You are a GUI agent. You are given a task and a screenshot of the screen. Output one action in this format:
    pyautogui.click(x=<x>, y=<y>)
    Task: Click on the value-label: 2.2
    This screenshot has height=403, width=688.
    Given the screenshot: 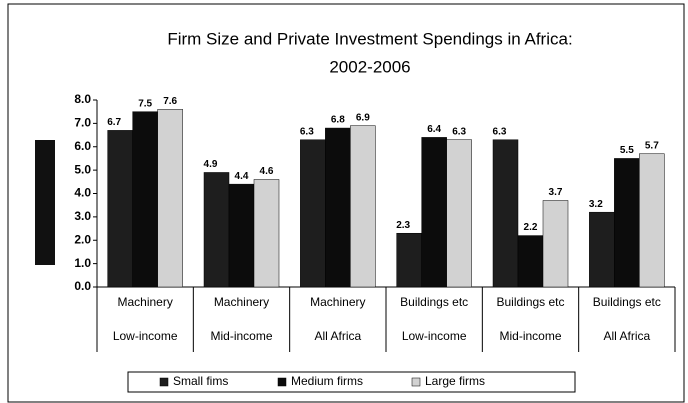 What is the action you would take?
    pyautogui.click(x=531, y=227)
    